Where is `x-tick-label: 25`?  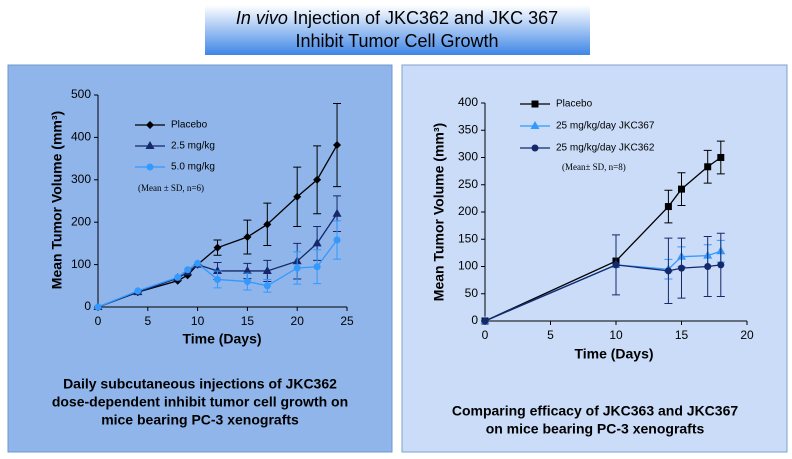 x-tick-label: 25 is located at coordinates (347, 321).